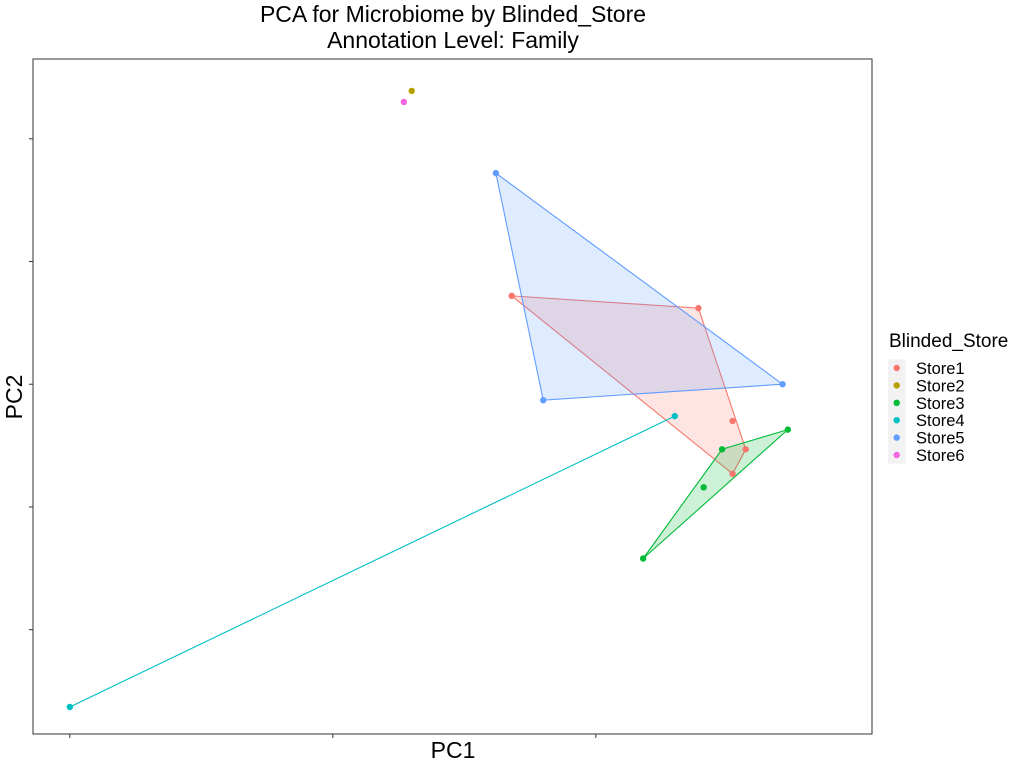 Image resolution: width=1024 pixels, height=768 pixels. What do you see at coordinates (411, 91) in the screenshot?
I see `point-store2` at bounding box center [411, 91].